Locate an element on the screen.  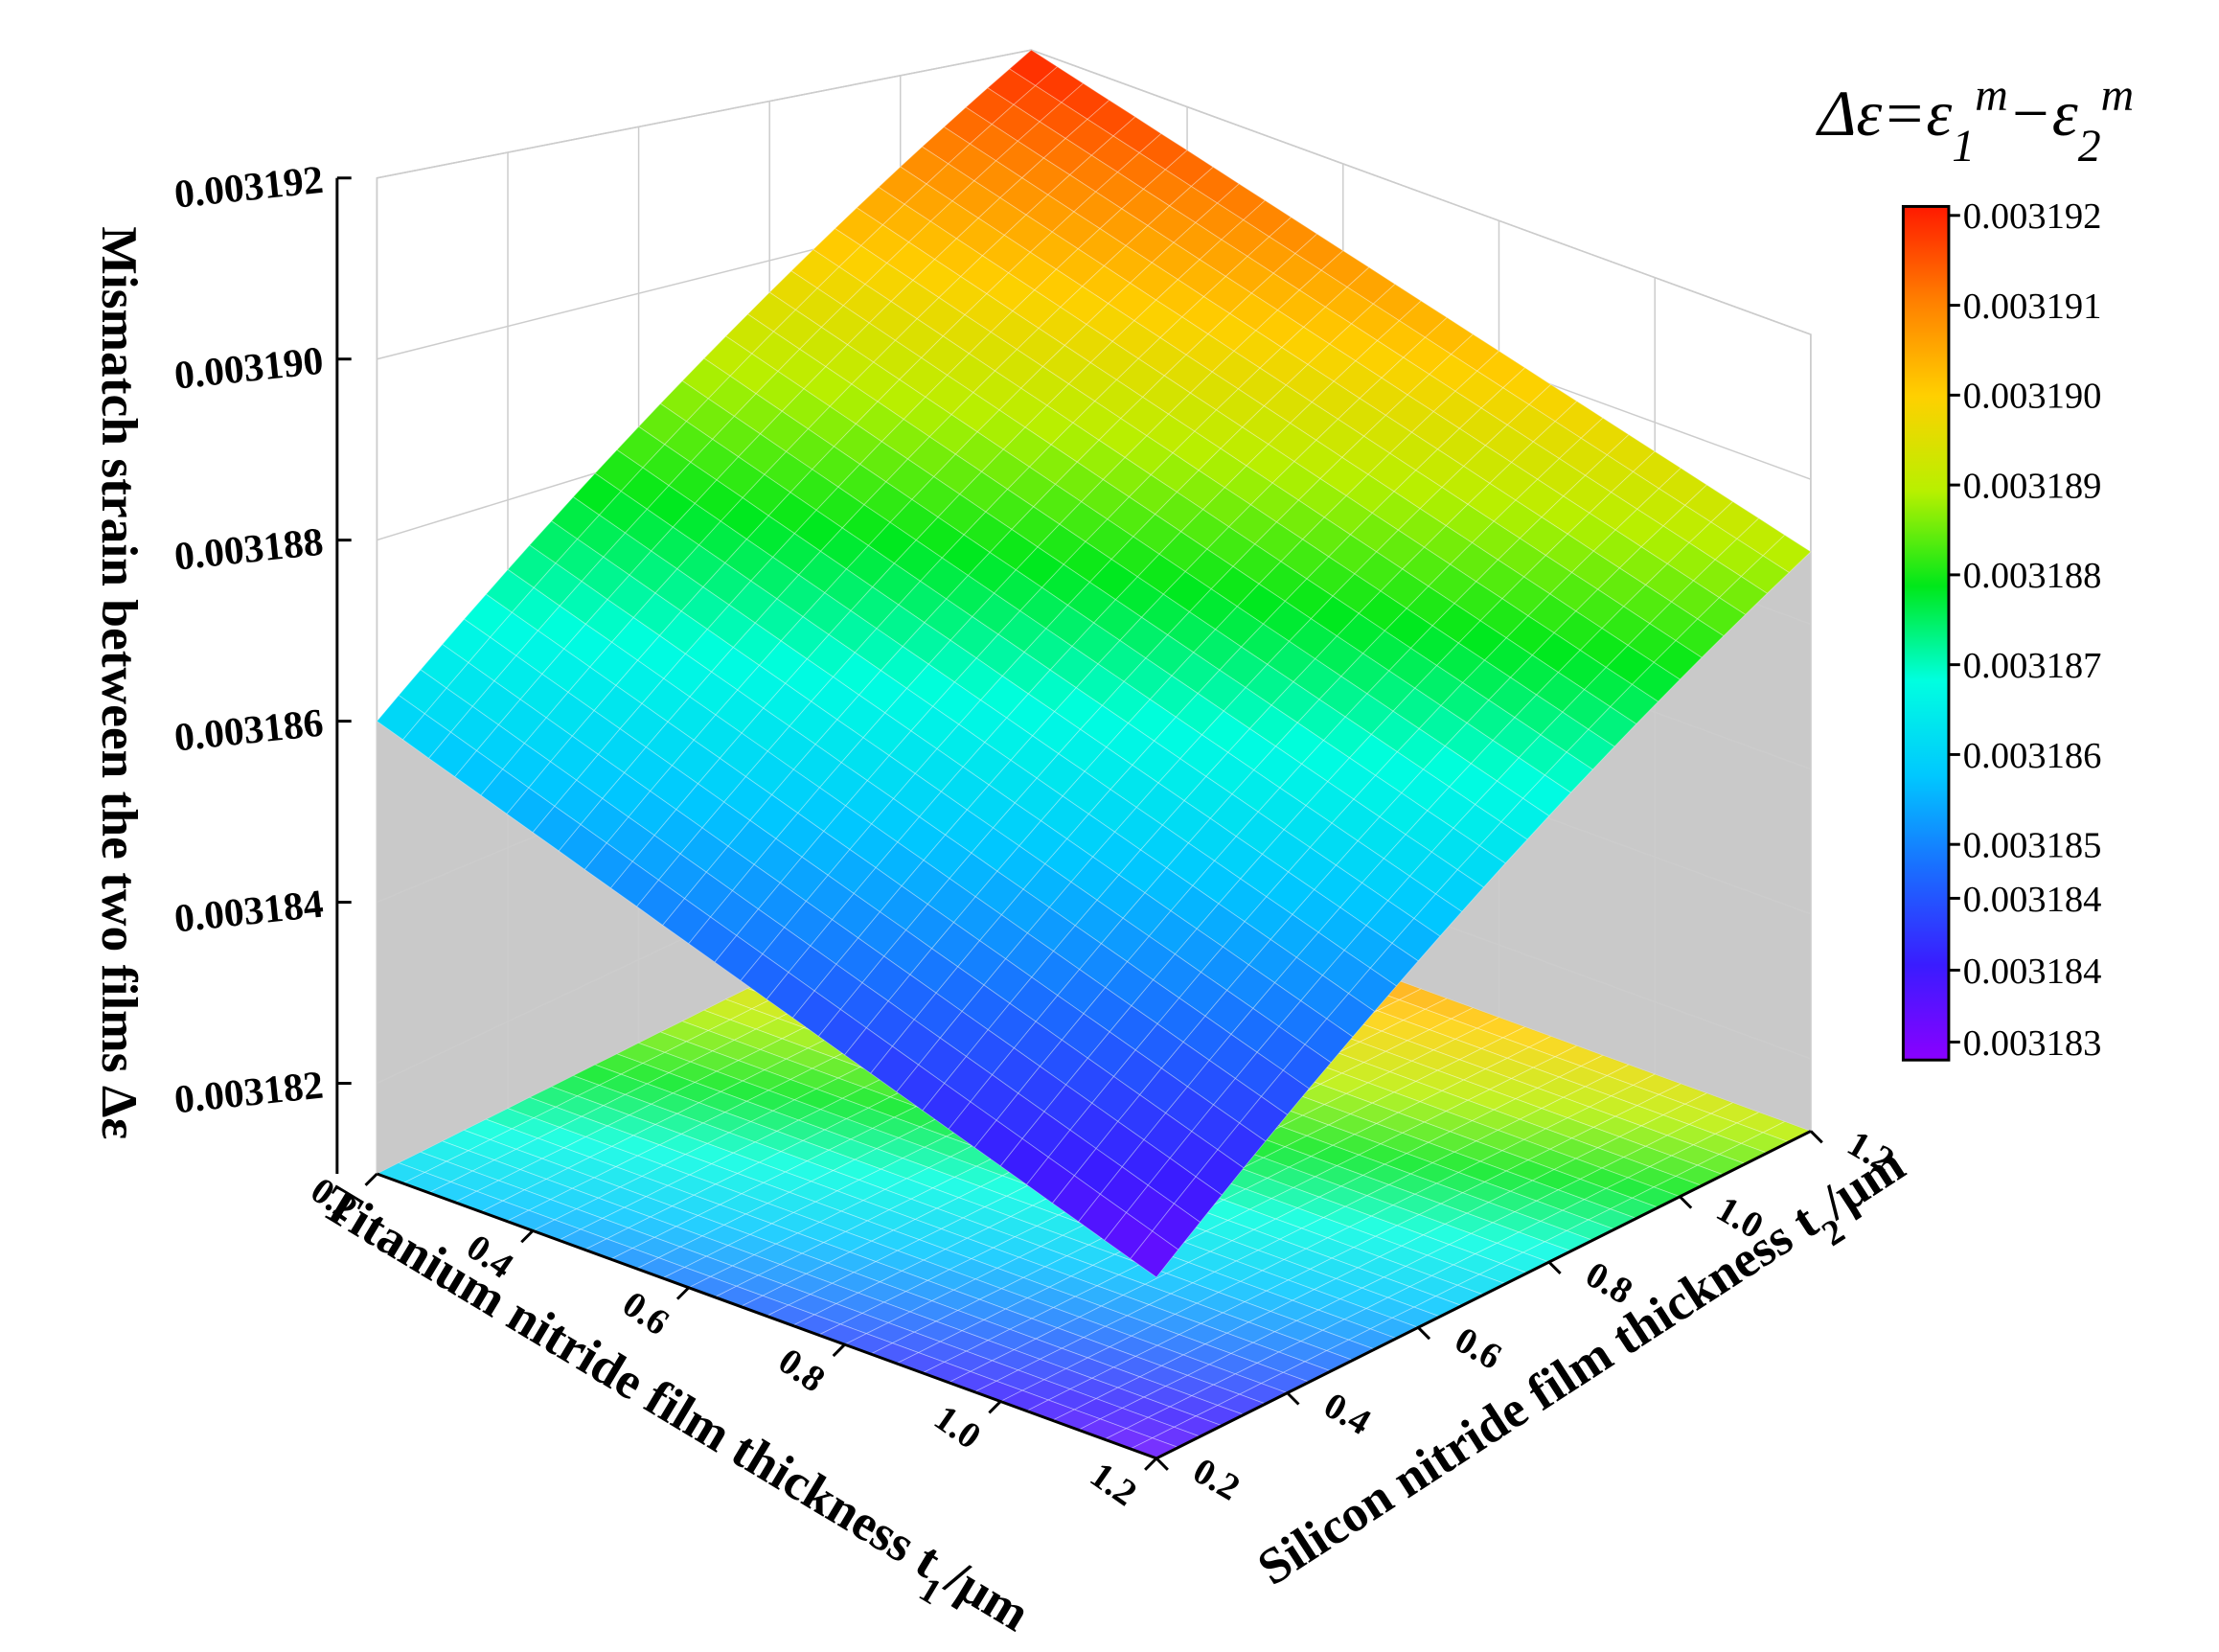
colorbar-title-part: 1 is located at coordinates (1963, 146).